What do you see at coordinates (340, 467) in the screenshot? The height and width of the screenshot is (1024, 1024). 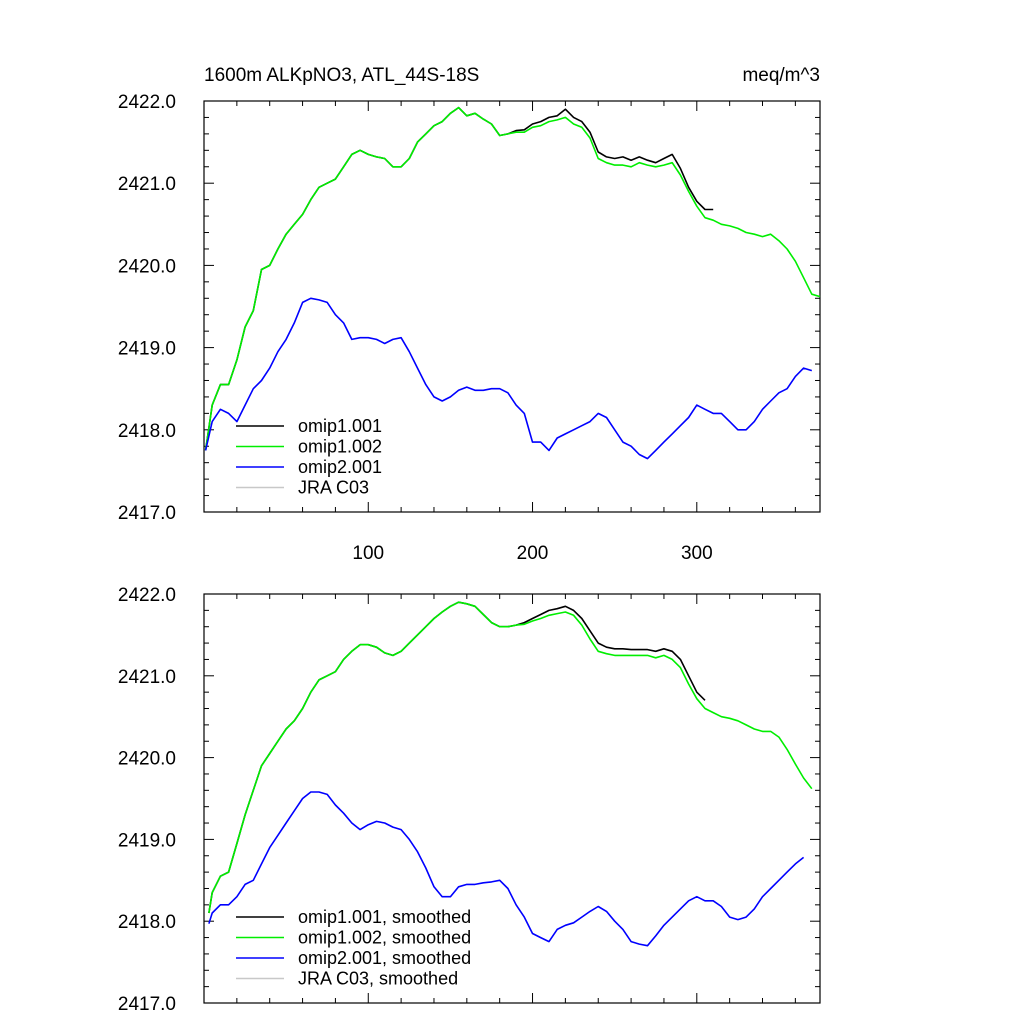 I see `legend-label: omip2.001` at bounding box center [340, 467].